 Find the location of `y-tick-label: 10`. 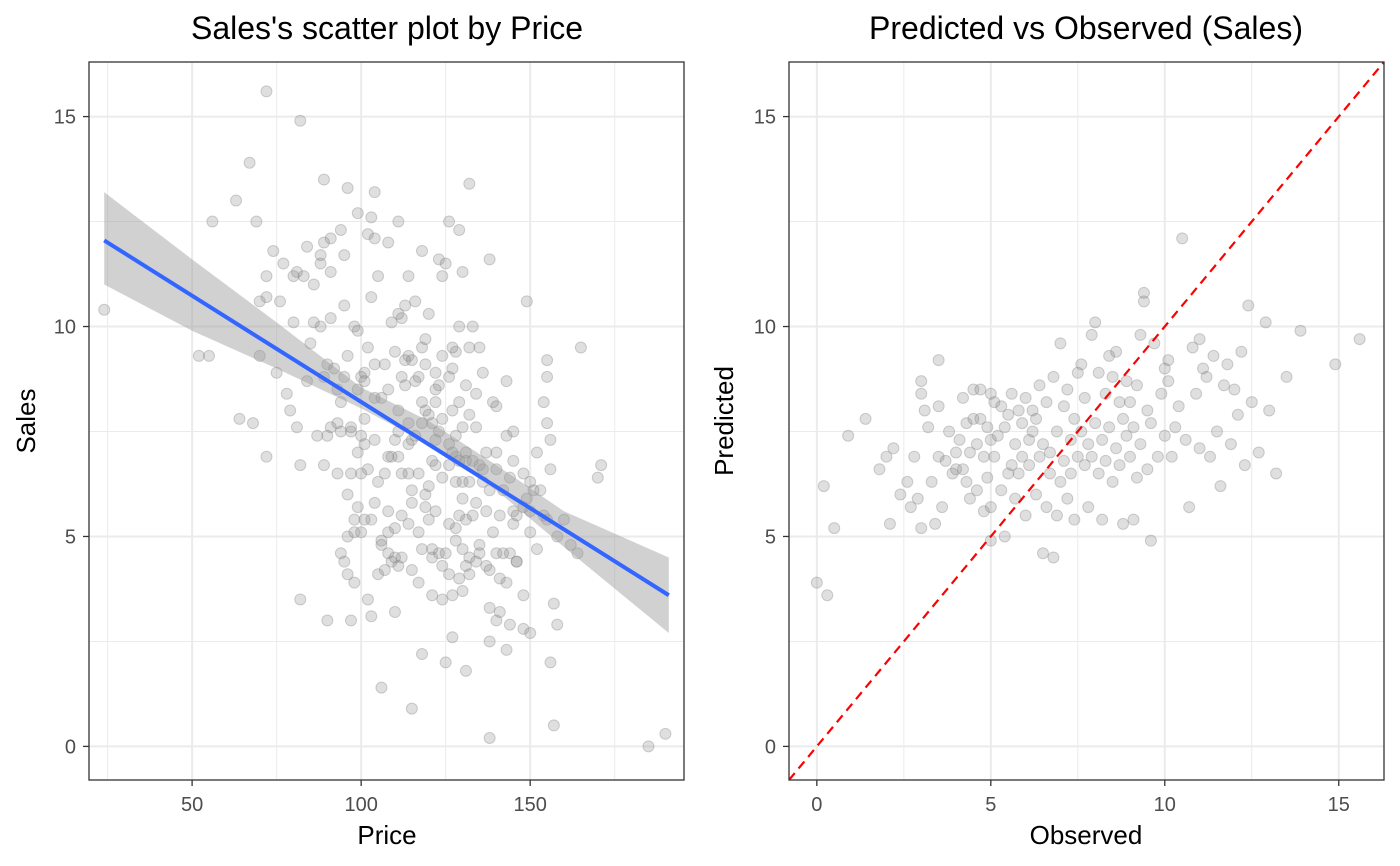

y-tick-label: 10 is located at coordinates (65, 328).